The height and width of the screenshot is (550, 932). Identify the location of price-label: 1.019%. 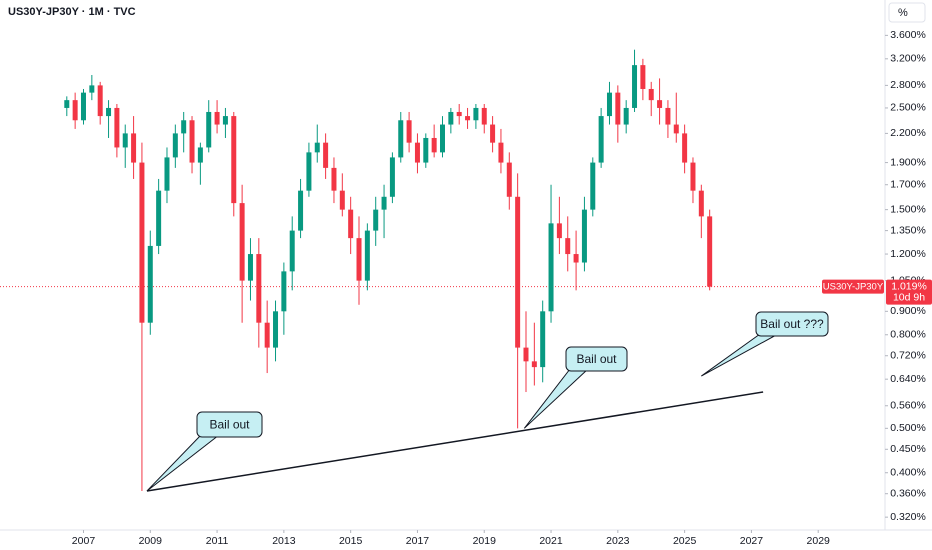
(909, 286).